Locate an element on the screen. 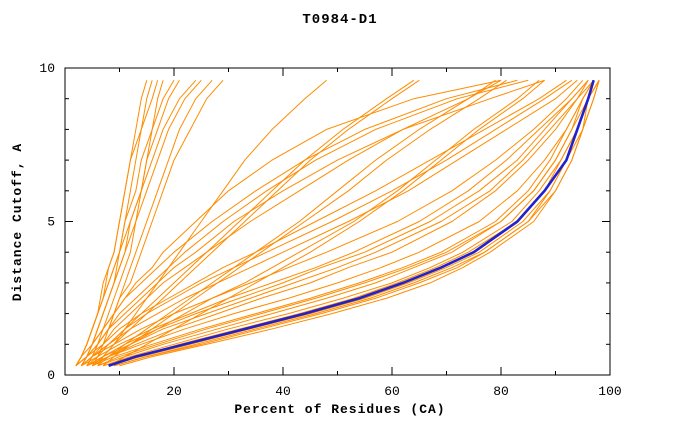 Image resolution: width=680 pixels, height=440 pixels. x-tick-label: 40 is located at coordinates (283, 391).